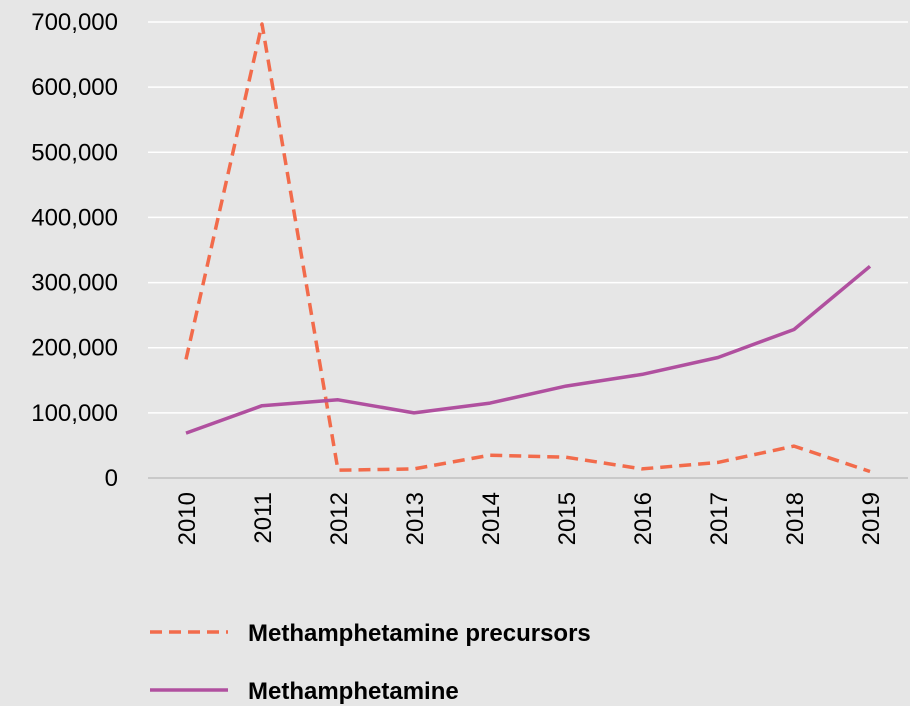  Describe the element at coordinates (871, 518) in the screenshot. I see `x-tick-label: 2019` at that location.